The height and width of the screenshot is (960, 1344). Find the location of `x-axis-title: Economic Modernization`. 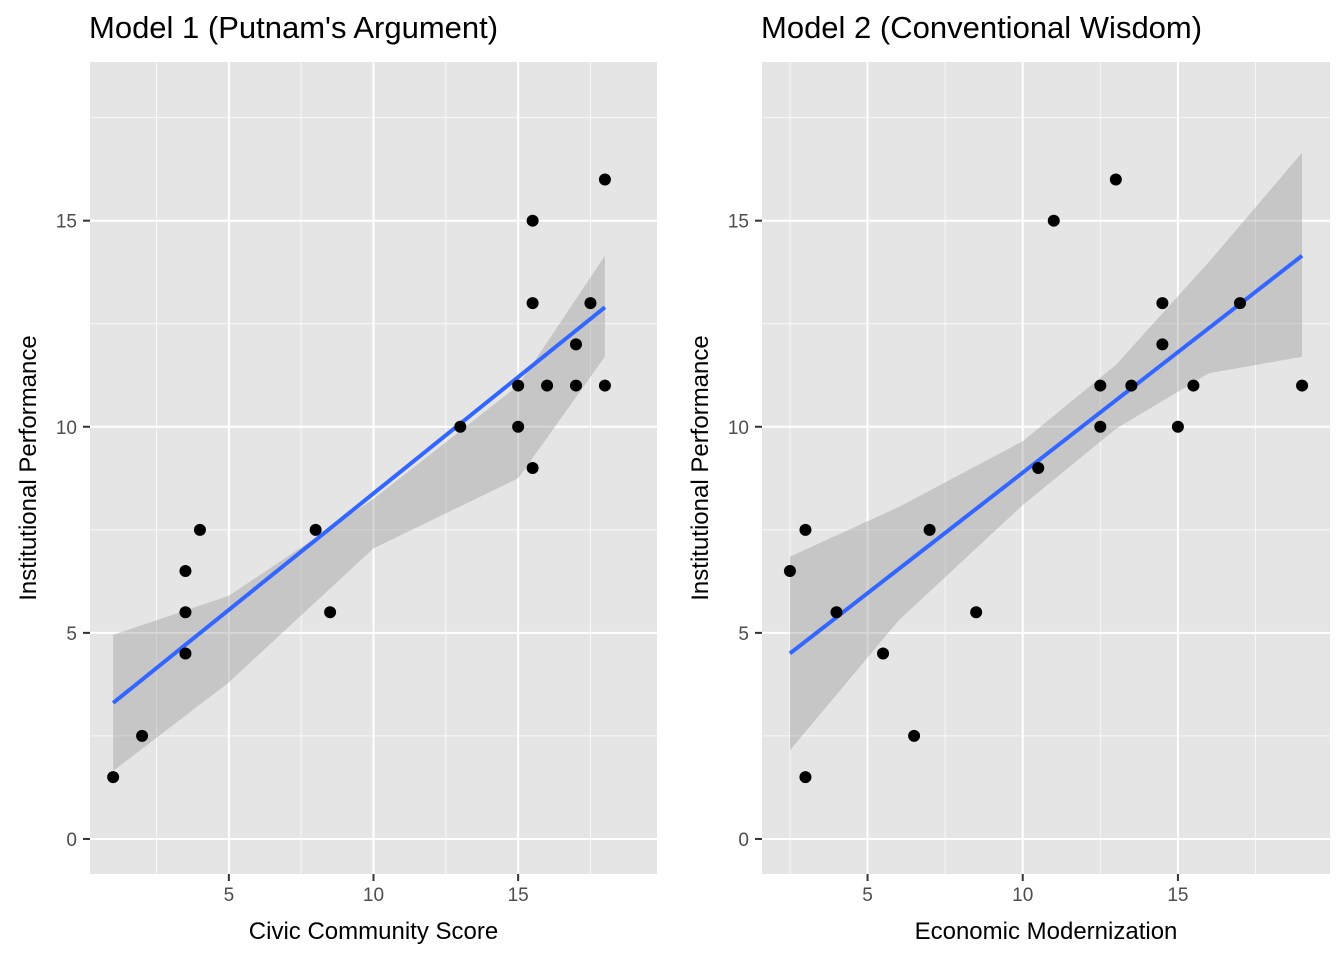

x-axis-title: Economic Modernization is located at coordinates (1046, 931).